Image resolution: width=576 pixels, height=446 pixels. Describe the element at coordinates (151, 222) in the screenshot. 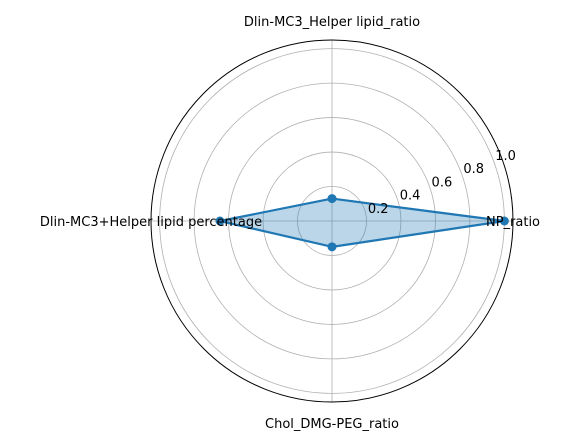

I see `axis-label-2: Dlin-MC3+Helper lipid percentage` at that location.